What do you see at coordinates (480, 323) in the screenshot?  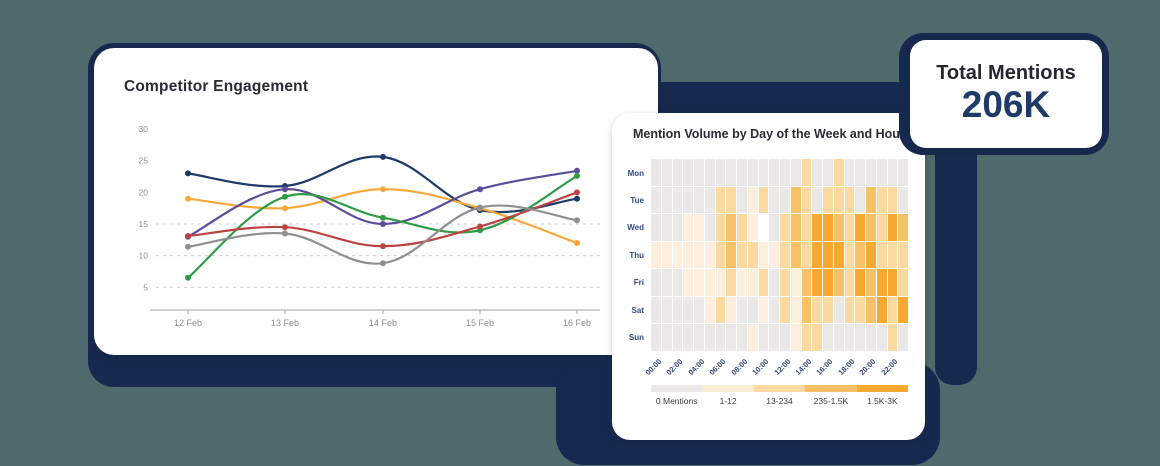 I see `x-tick-label: 15 Feb` at bounding box center [480, 323].